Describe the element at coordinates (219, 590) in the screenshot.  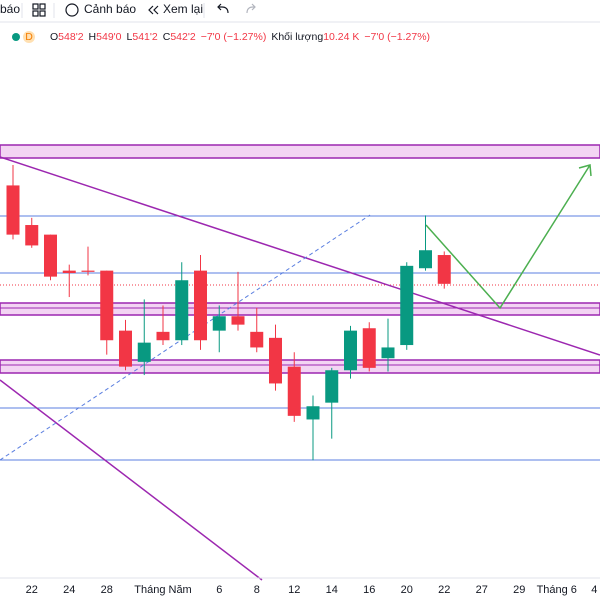
I see `x-tick-label: 6` at that location.